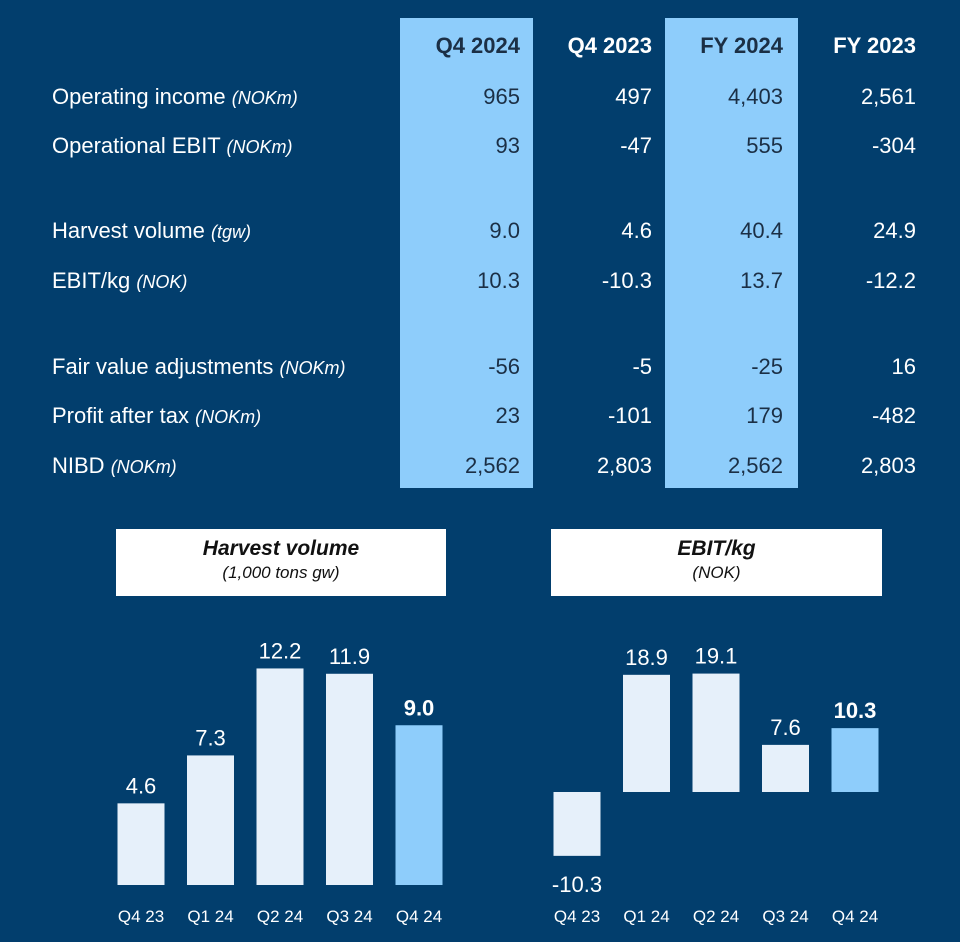  I want to click on column-header: FY 2023, so click(874, 45).